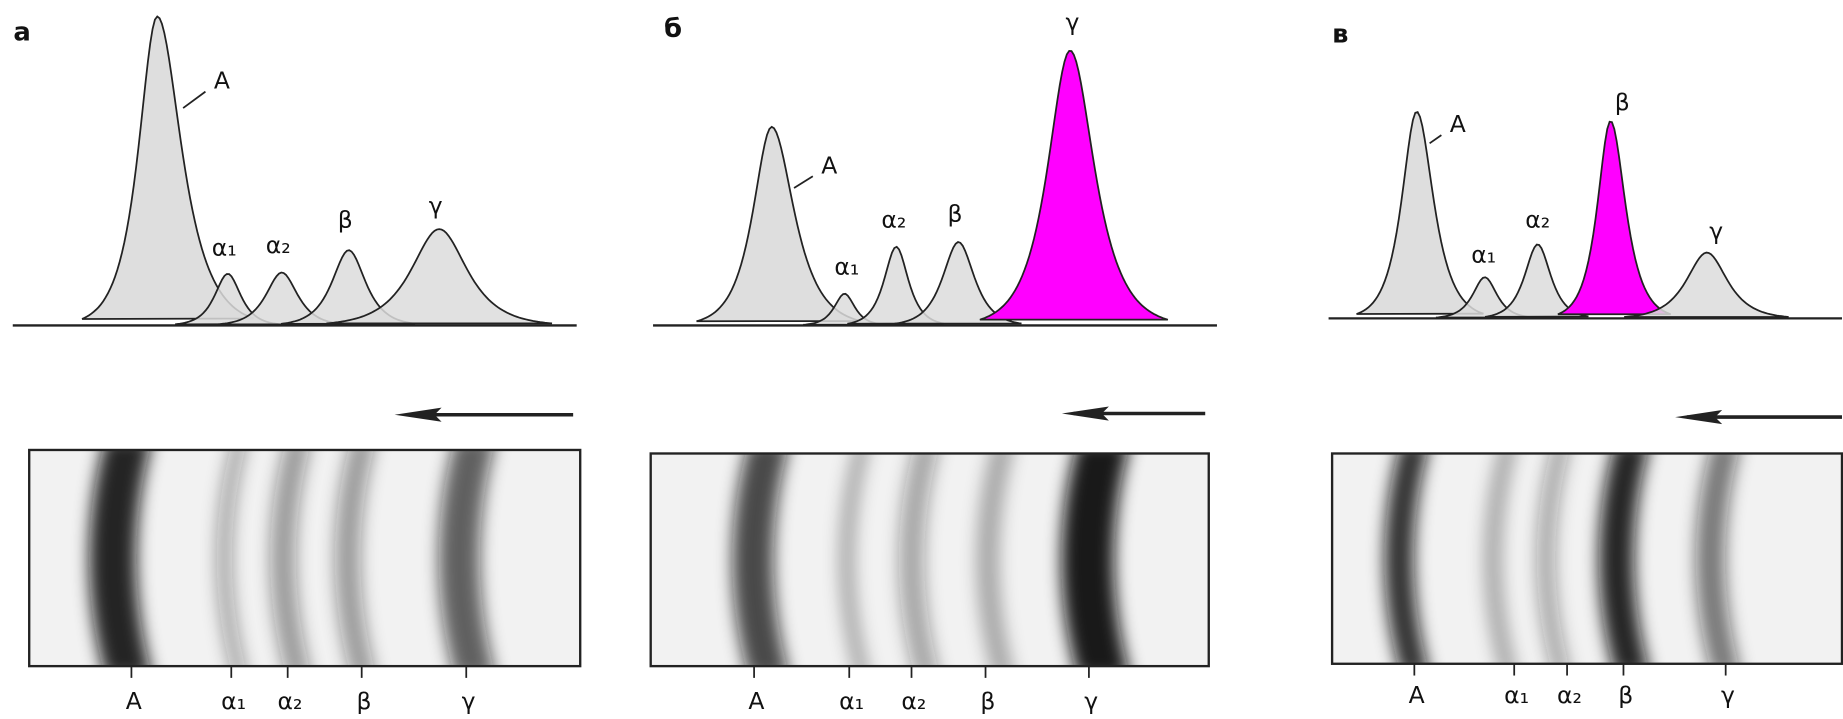  Describe the element at coordinates (1340, 35) in the screenshot. I see `panel-letter: в` at that location.